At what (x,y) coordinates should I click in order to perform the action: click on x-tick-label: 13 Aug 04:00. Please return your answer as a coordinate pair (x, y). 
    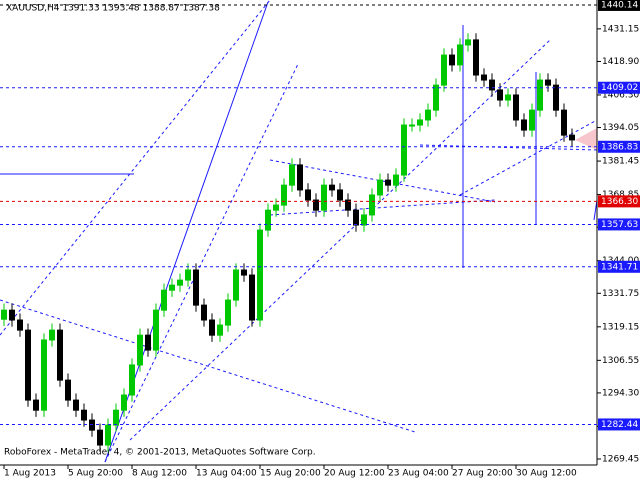
    Looking at the image, I should click on (226, 474).